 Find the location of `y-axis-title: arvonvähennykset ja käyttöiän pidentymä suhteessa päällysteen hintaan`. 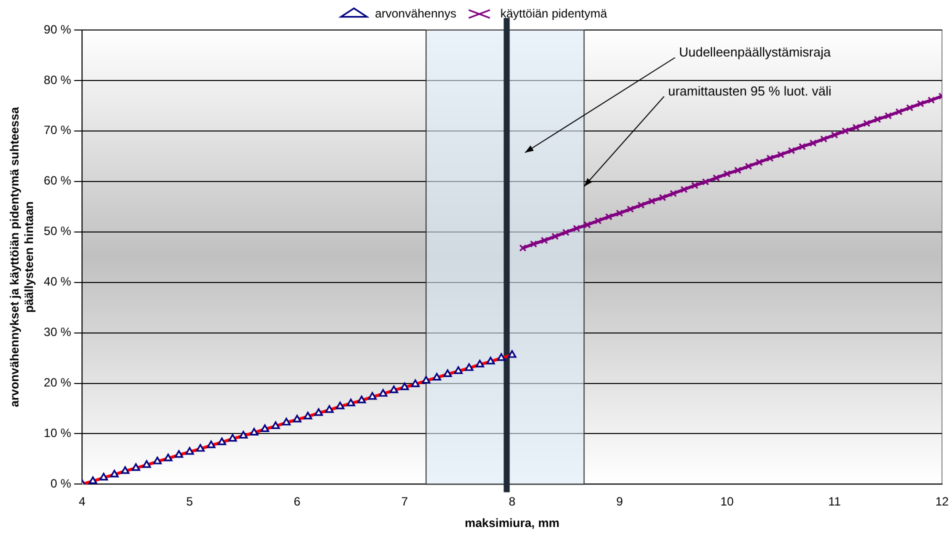

y-axis-title: arvonvähennykset ja käyttöiän pidentymä suhteessa päällysteen hintaan is located at coordinates (22, 257).